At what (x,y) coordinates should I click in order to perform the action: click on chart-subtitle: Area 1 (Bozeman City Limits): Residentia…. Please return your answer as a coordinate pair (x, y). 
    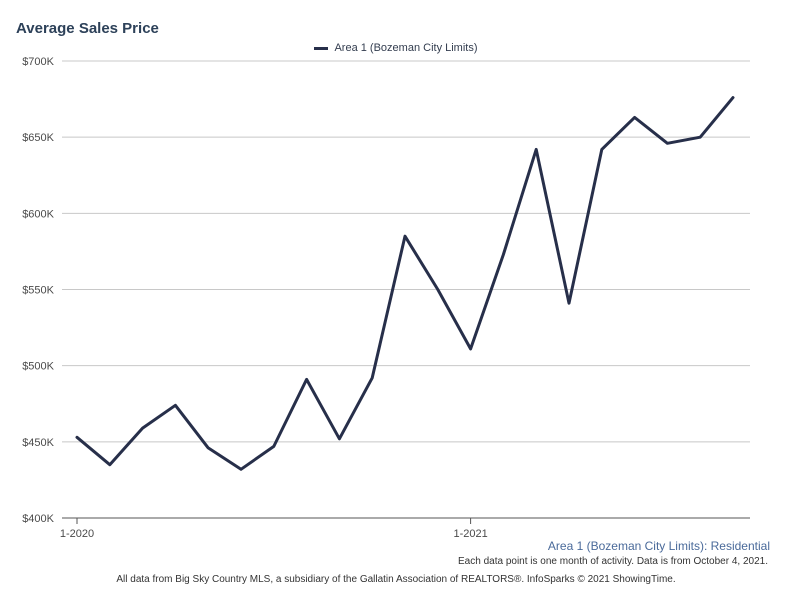
    Looking at the image, I should click on (658, 546).